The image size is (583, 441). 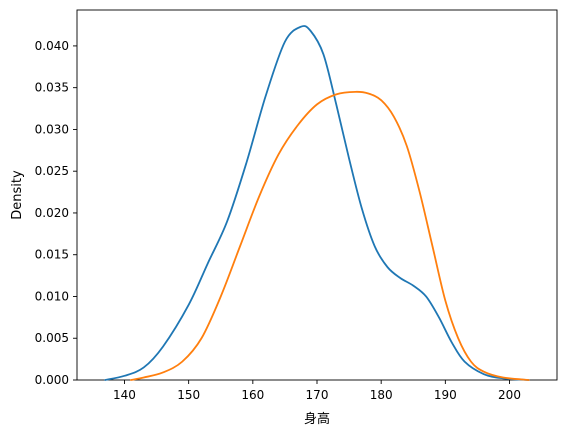 I want to click on x-tick-label: 190, so click(x=445, y=395).